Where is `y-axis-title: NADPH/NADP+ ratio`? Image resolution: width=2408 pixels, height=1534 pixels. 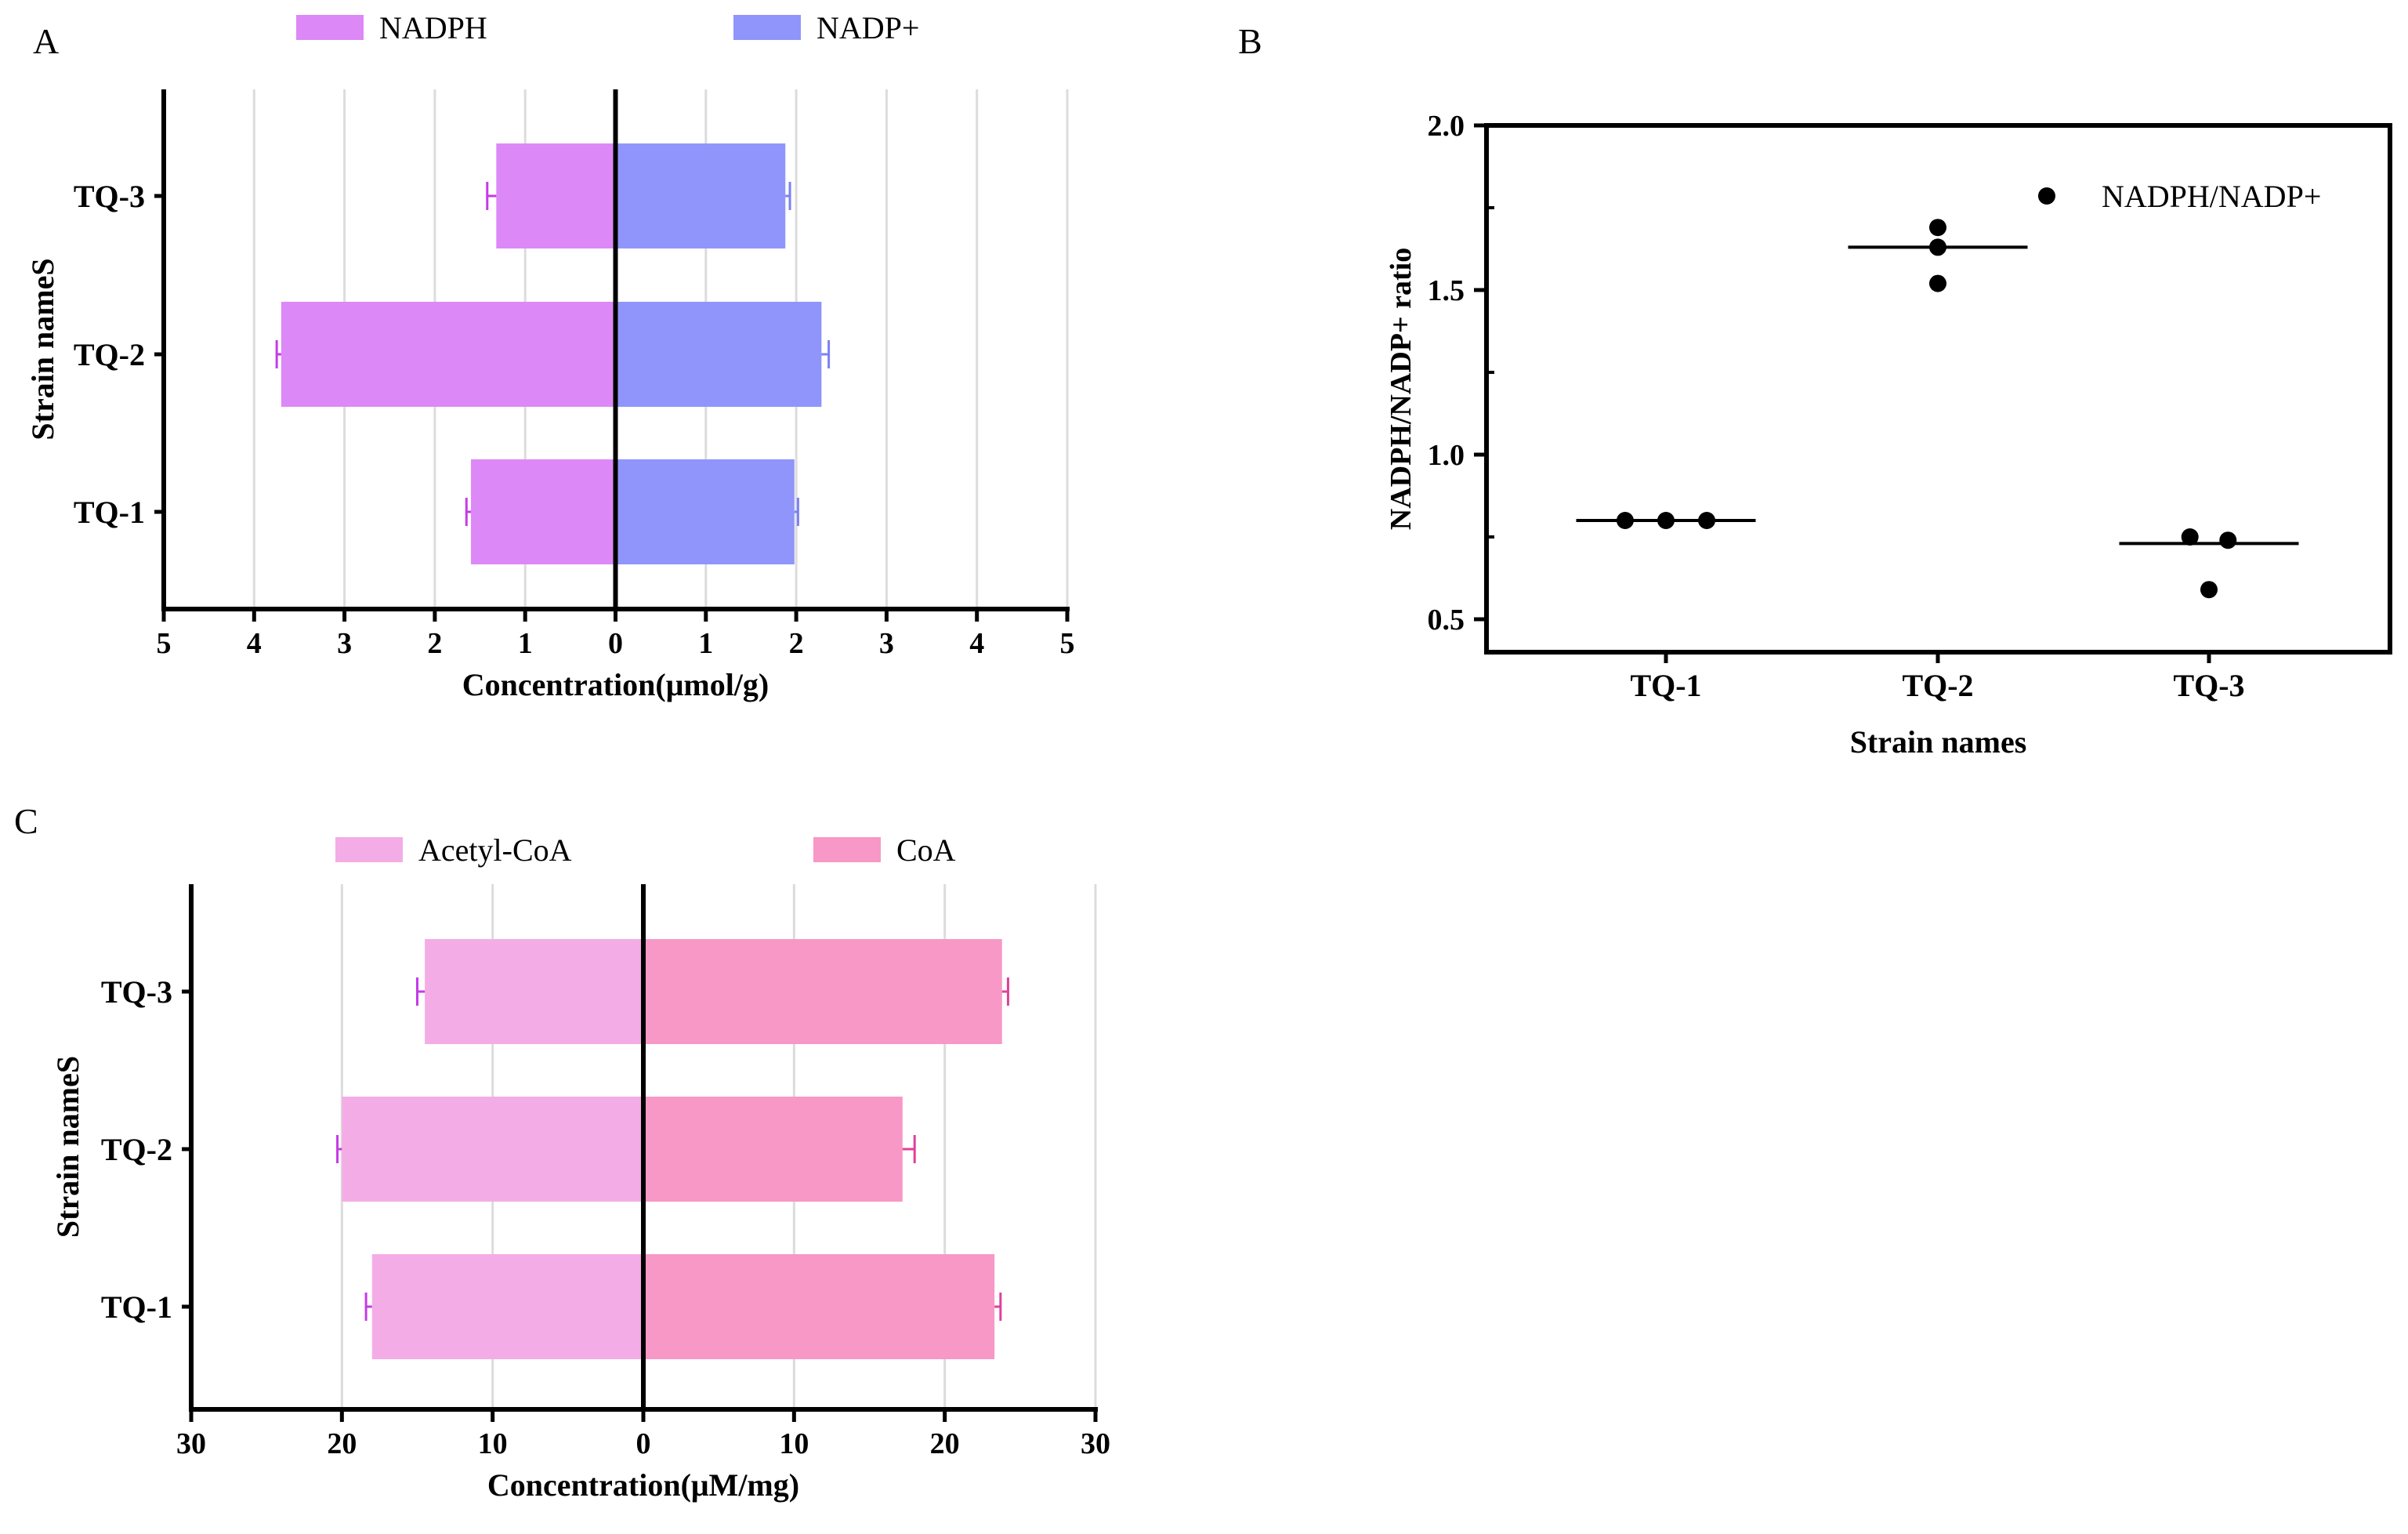
y-axis-title: NADPH/NADP+ ratio is located at coordinates (1401, 389).